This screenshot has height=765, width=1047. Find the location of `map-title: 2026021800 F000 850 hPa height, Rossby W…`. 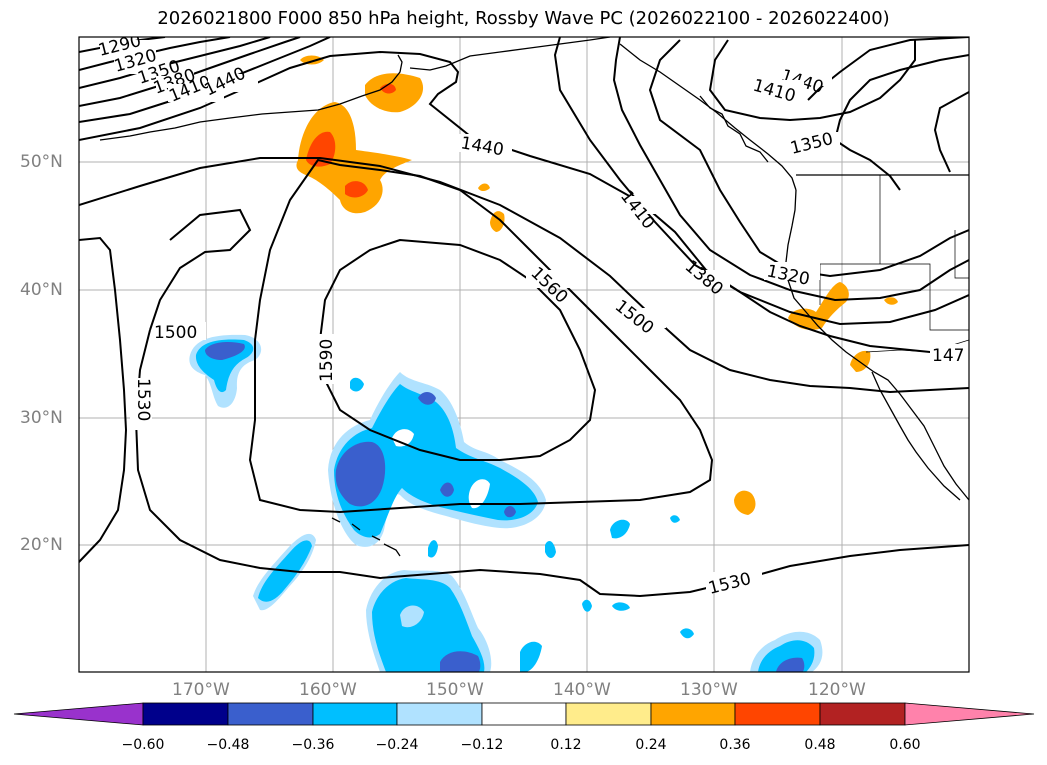

map-title: 2026021800 F000 850 hPa height, Rossby W… is located at coordinates (523, 18).